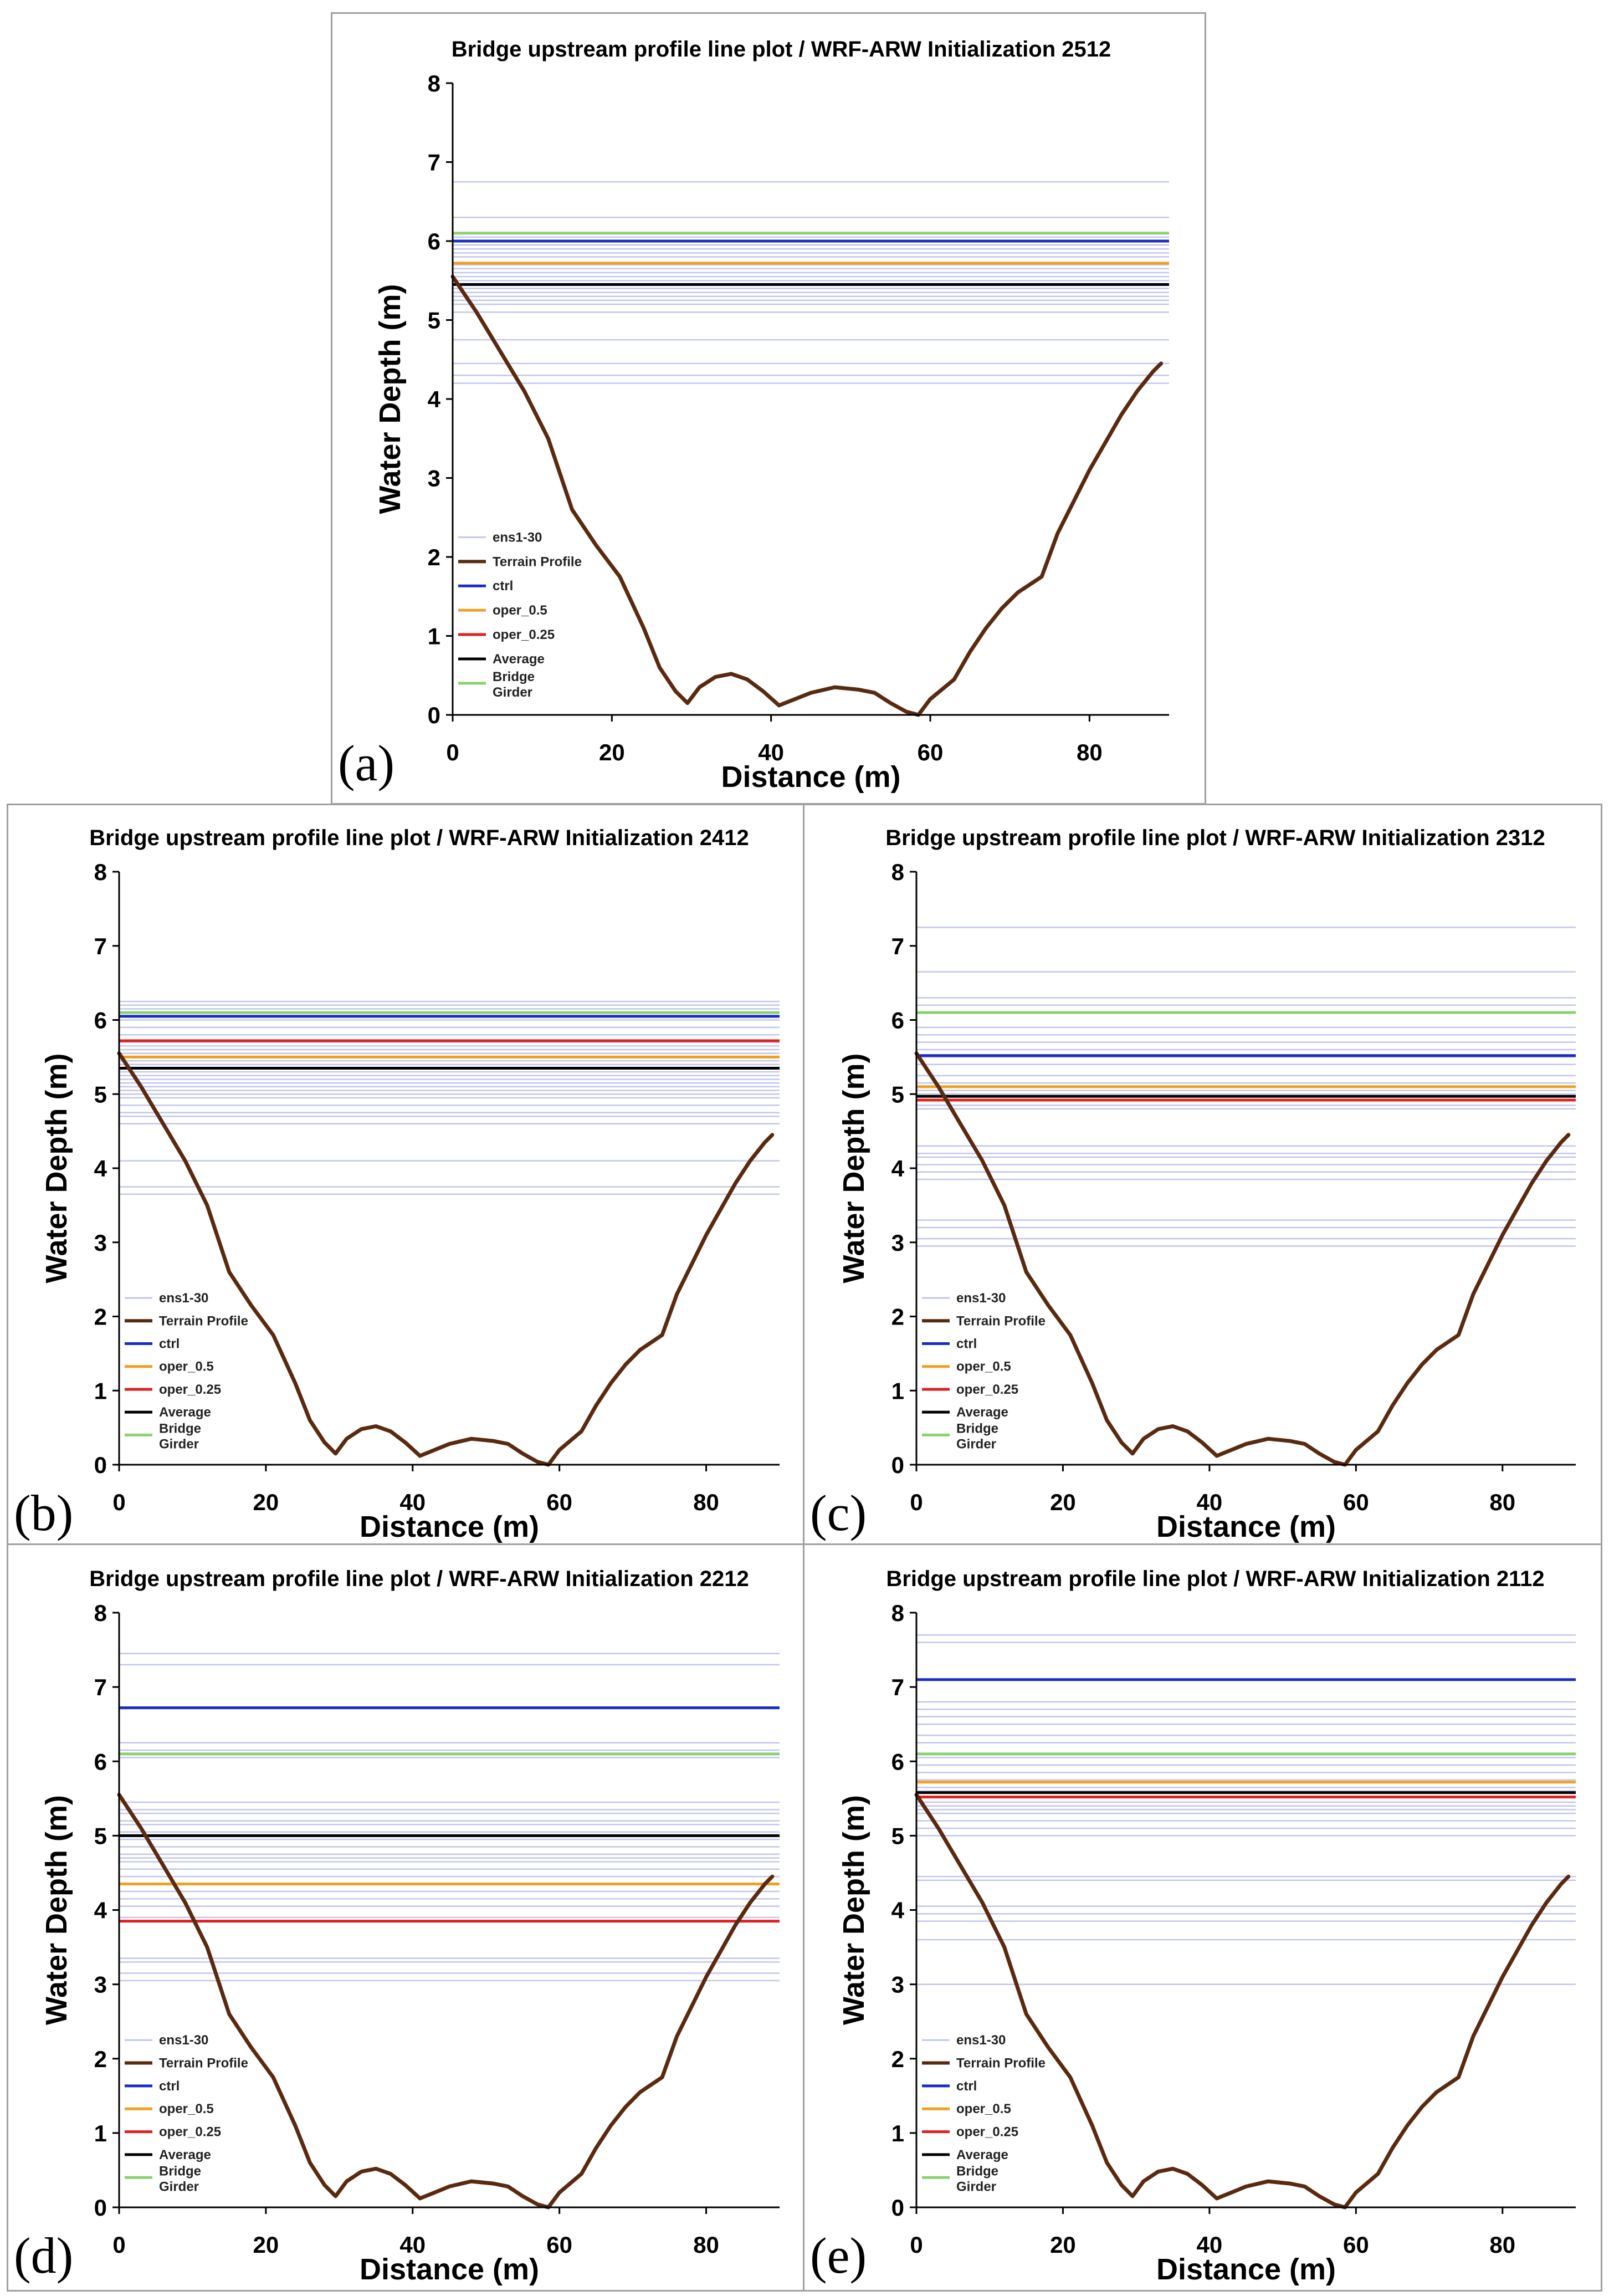  I want to click on legend-label: oper_0.25, so click(524, 634).